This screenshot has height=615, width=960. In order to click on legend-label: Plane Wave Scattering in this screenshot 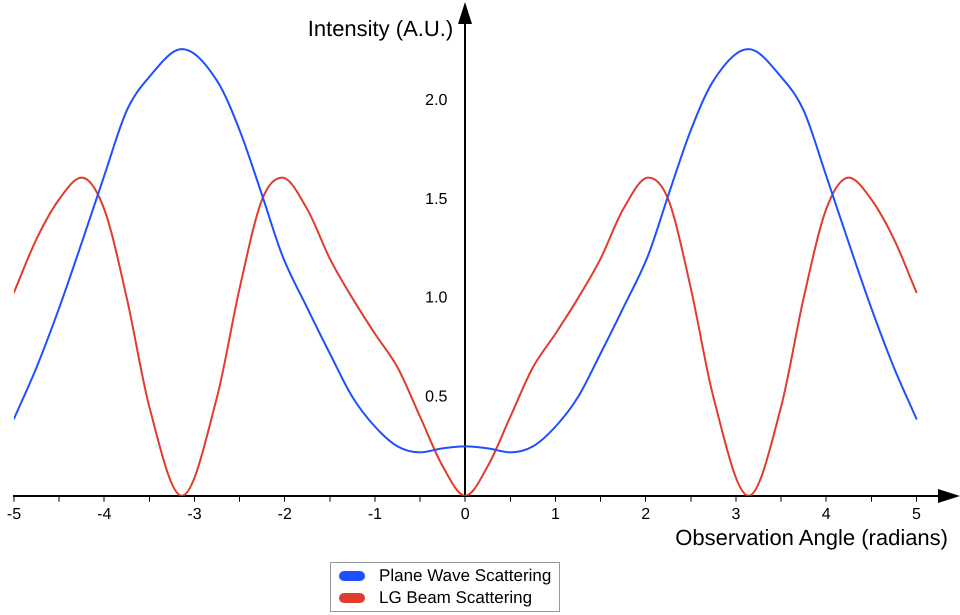, I will do `click(465, 576)`.